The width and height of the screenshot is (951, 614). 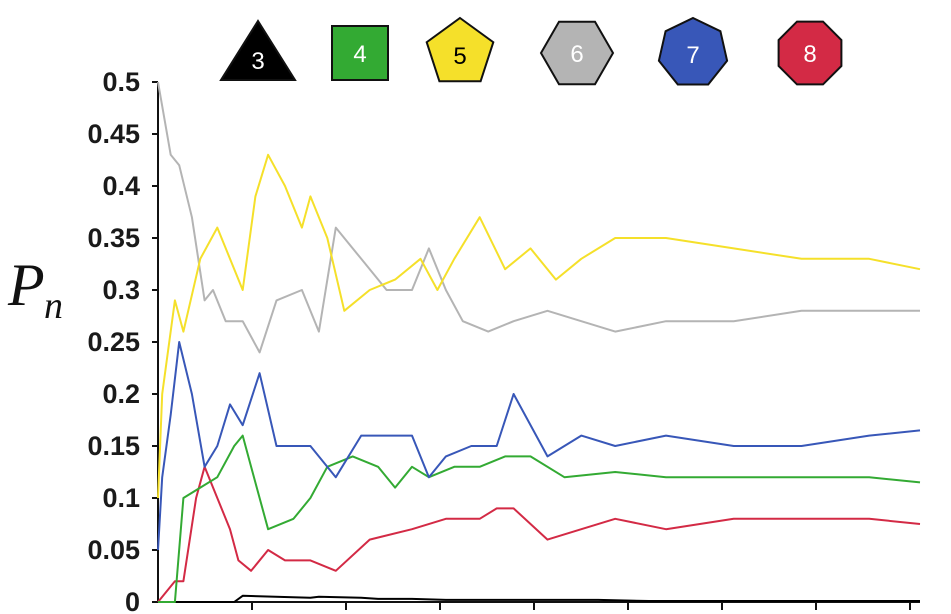 What do you see at coordinates (113, 342) in the screenshot?
I see `y-tick-label: 0.25` at bounding box center [113, 342].